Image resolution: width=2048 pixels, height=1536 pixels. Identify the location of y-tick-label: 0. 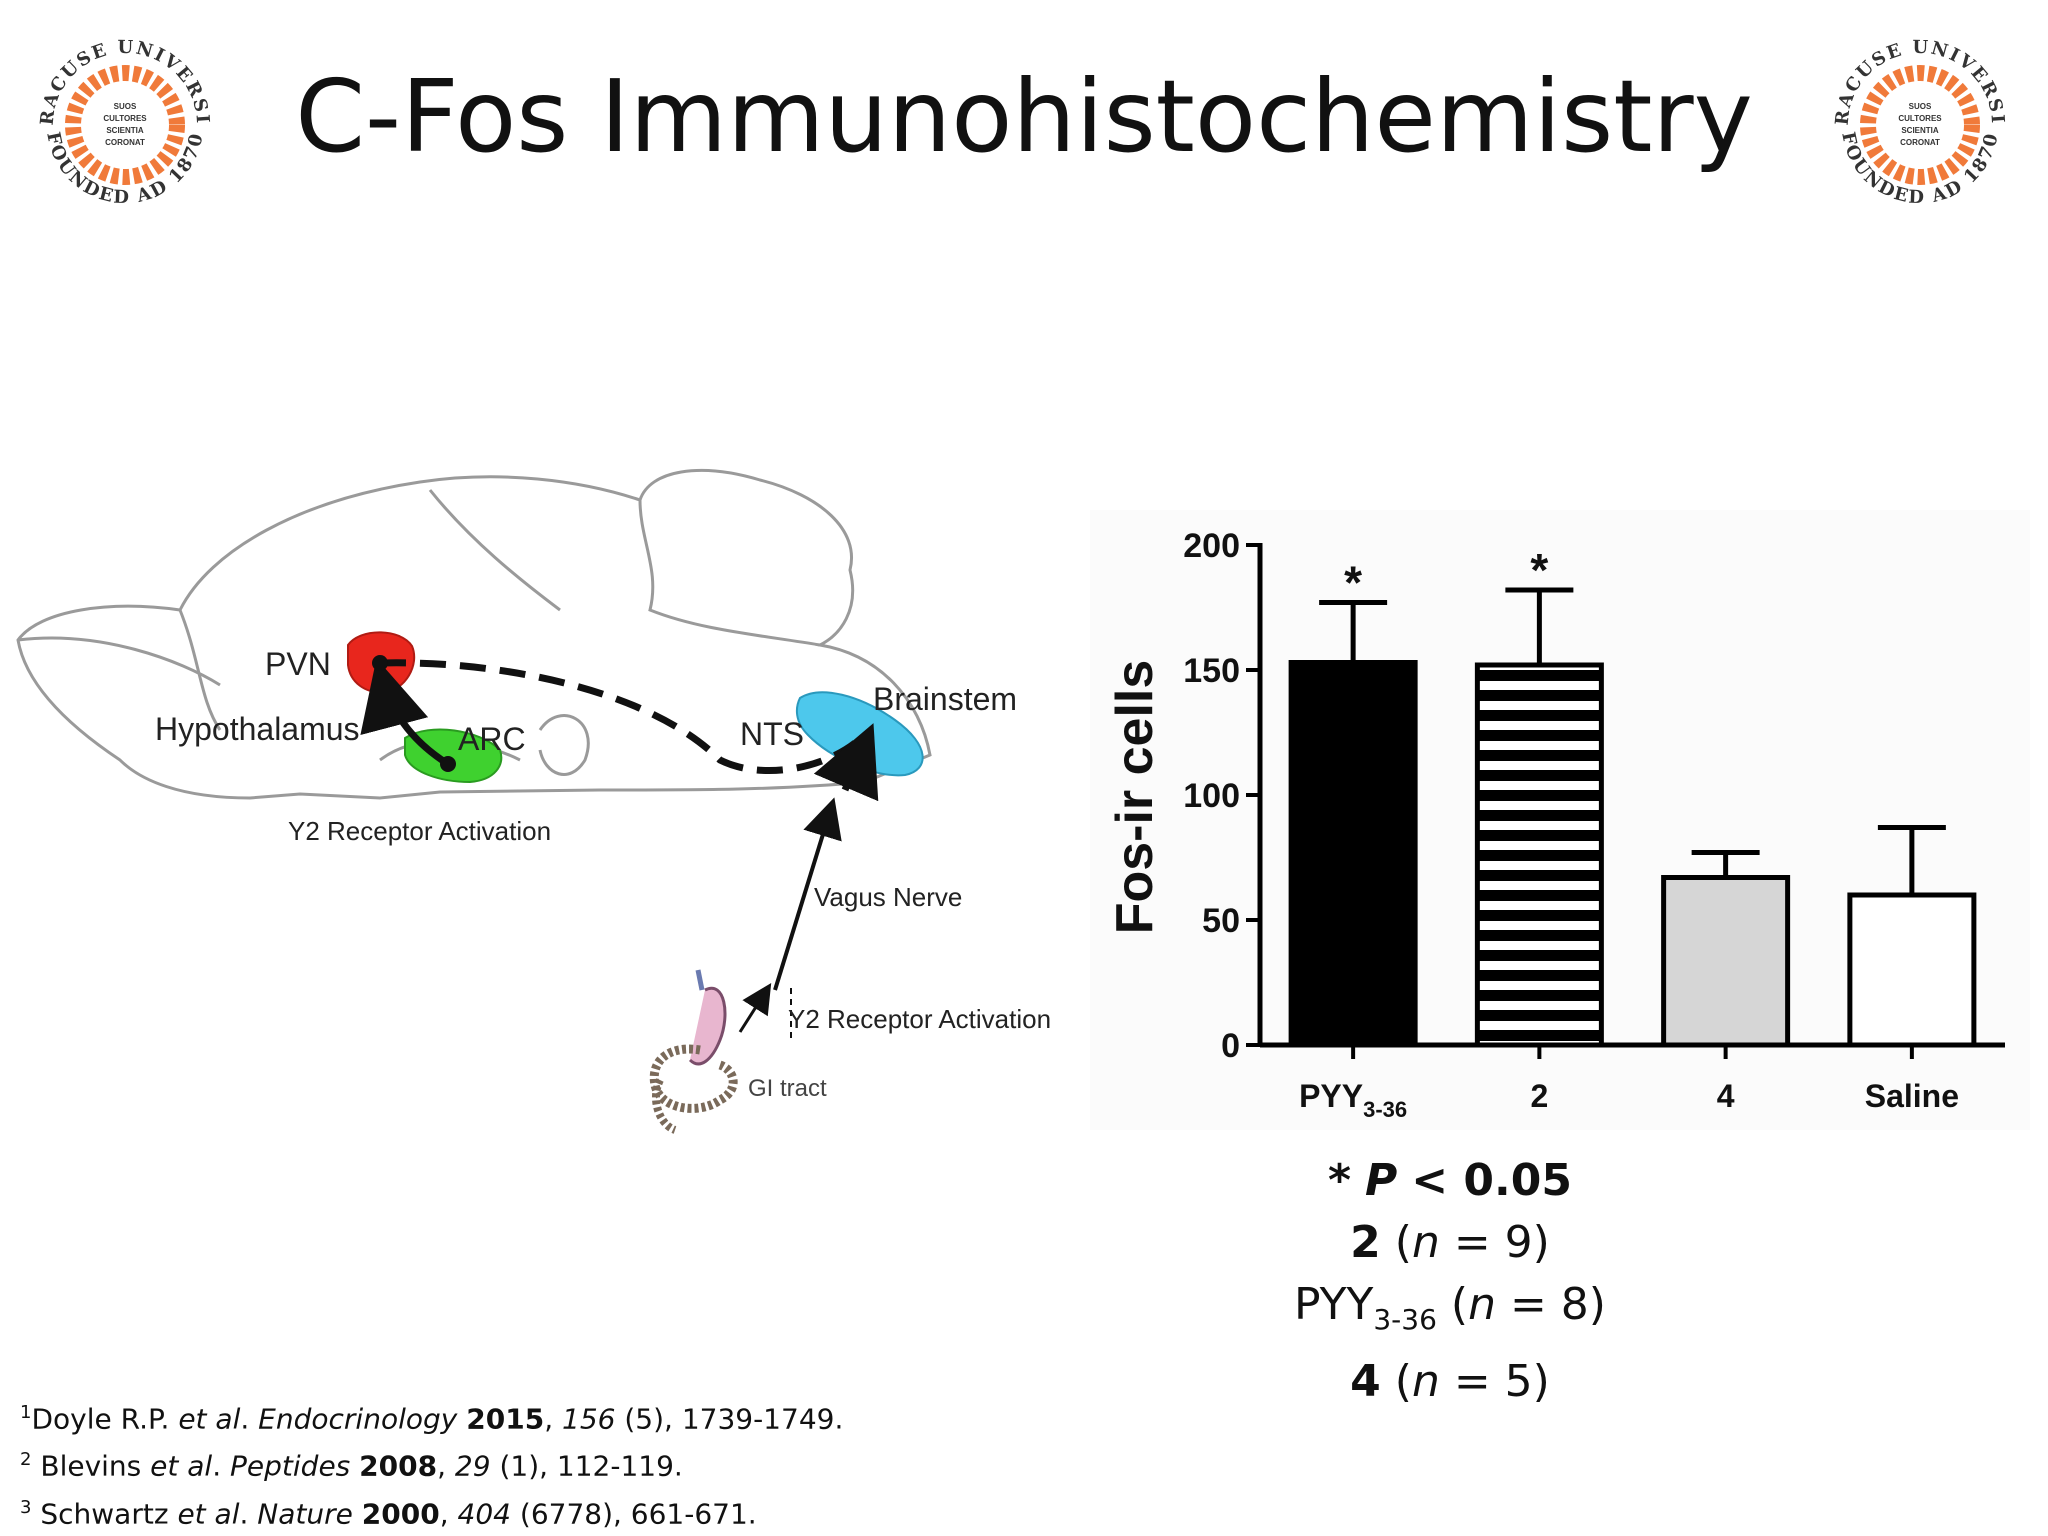
(1230, 1046).